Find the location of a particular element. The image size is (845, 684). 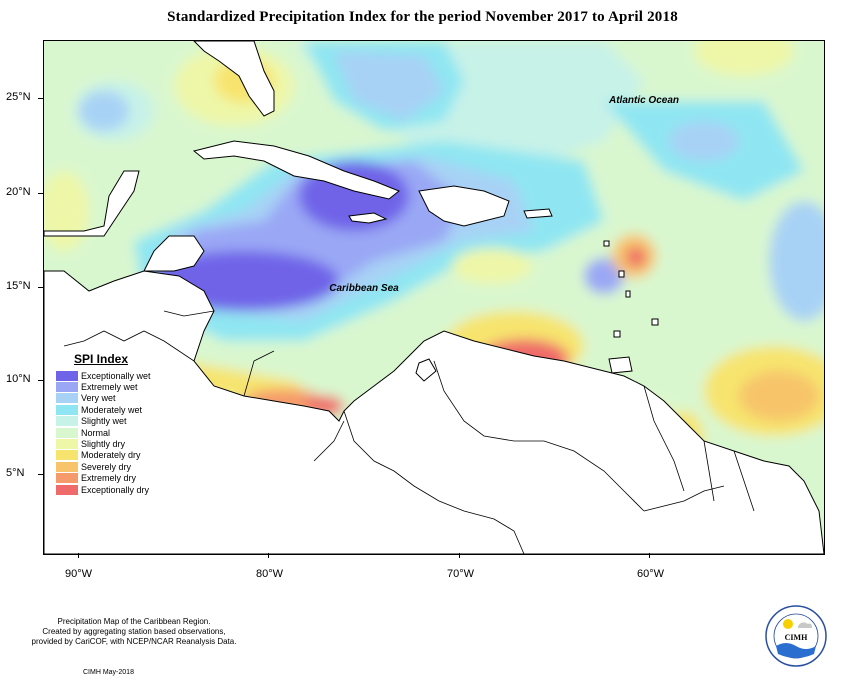

lon-label-90w: 90°W is located at coordinates (79, 574).